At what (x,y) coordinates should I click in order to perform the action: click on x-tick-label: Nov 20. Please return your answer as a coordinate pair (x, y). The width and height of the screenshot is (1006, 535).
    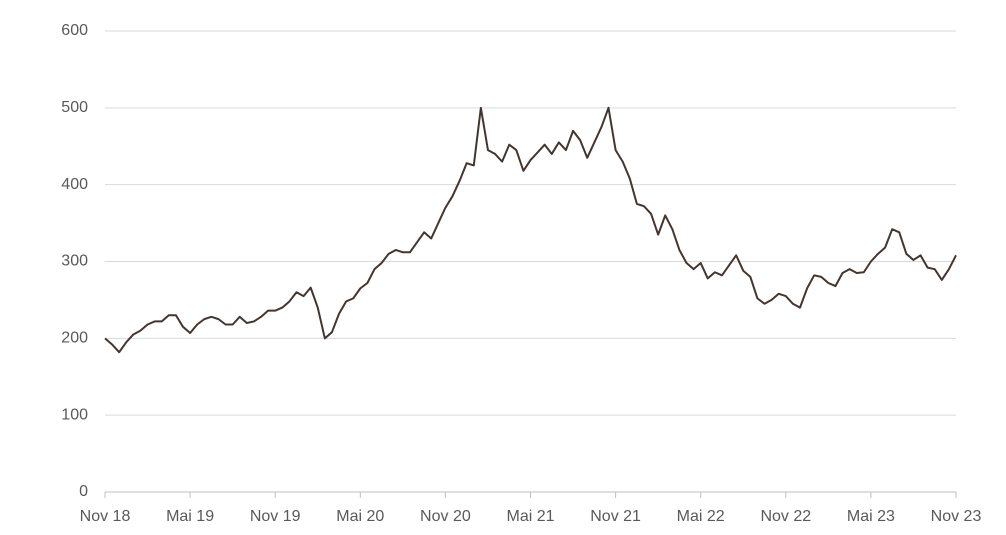
    Looking at the image, I should click on (445, 516).